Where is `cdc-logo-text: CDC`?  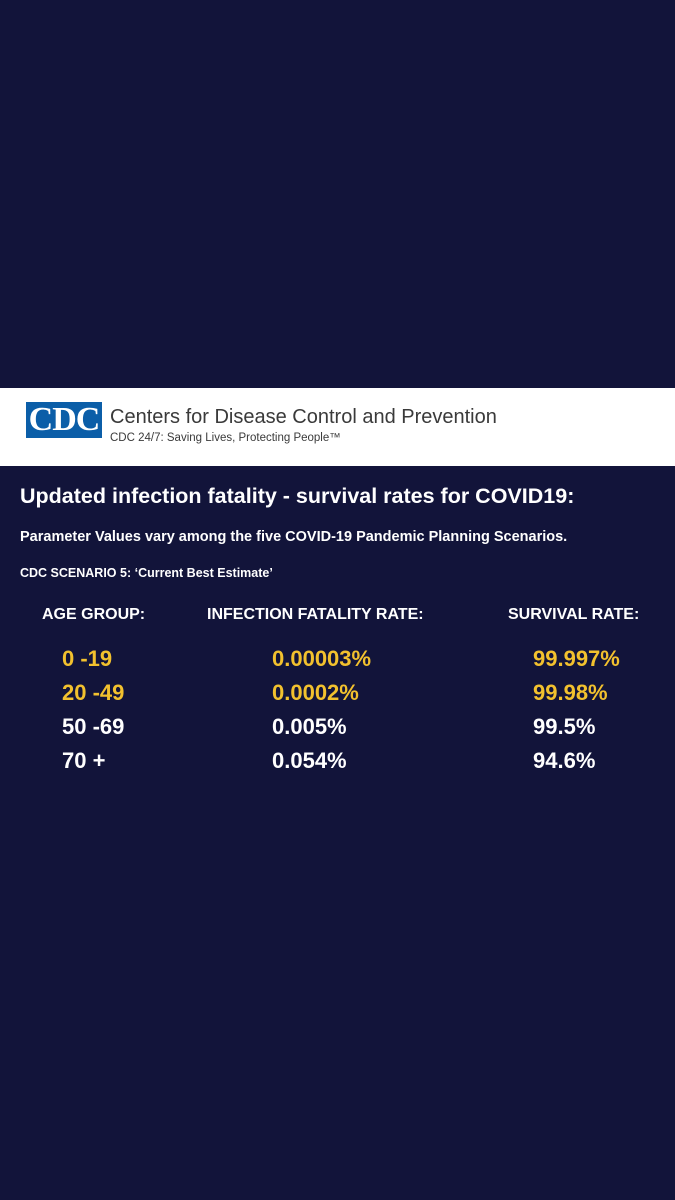 cdc-logo-text: CDC is located at coordinates (64, 419).